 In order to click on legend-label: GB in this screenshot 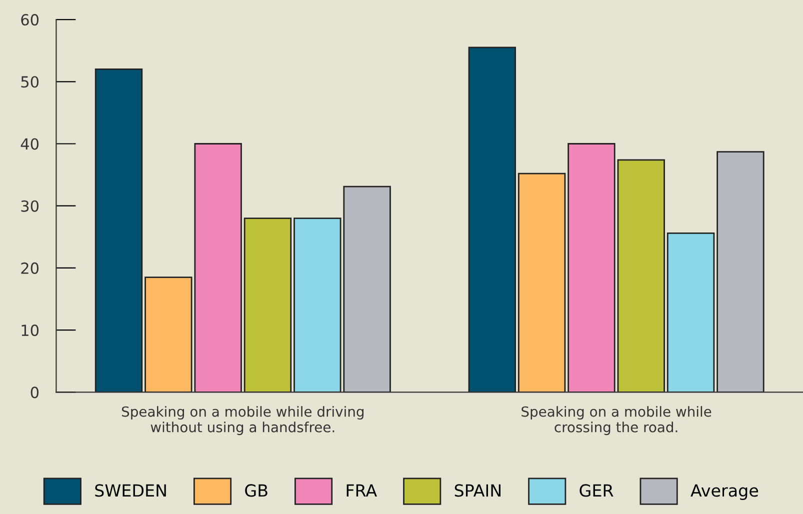, I will do `click(256, 490)`.